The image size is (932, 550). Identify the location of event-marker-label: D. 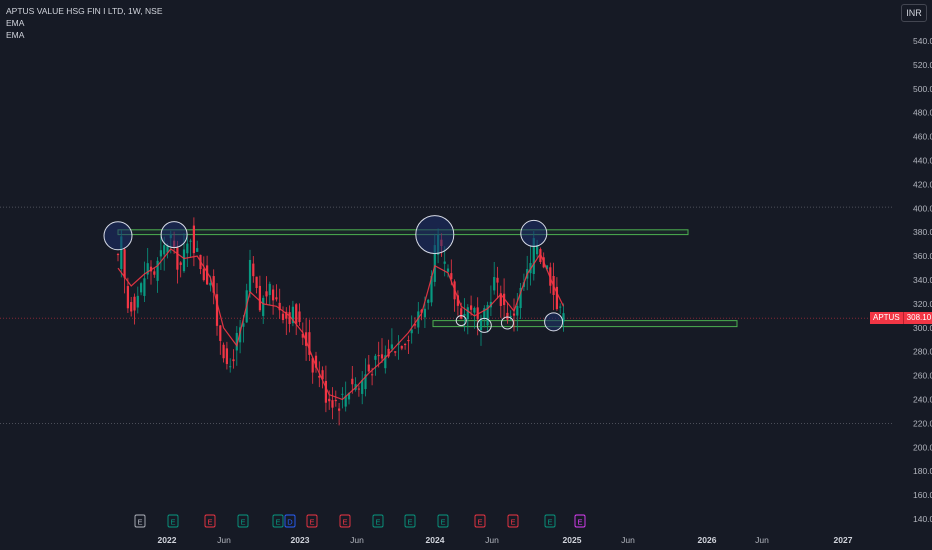
(290, 522).